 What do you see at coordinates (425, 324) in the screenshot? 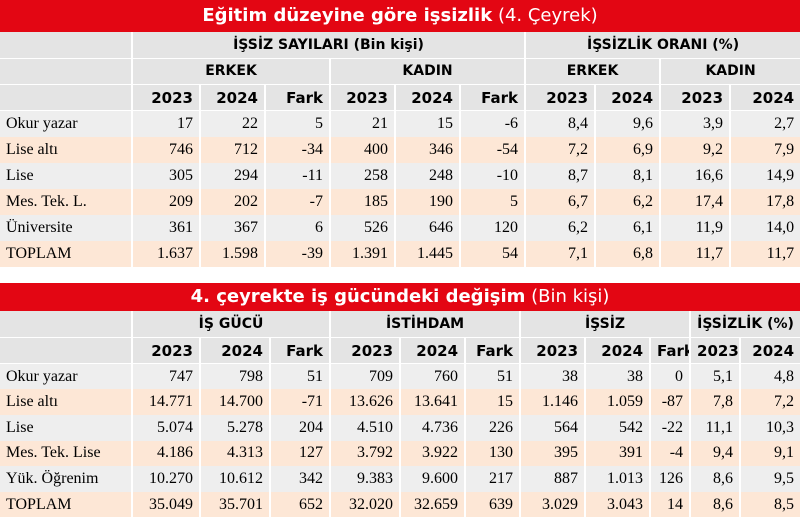
I see `column-header: İSTİHDAM` at bounding box center [425, 324].